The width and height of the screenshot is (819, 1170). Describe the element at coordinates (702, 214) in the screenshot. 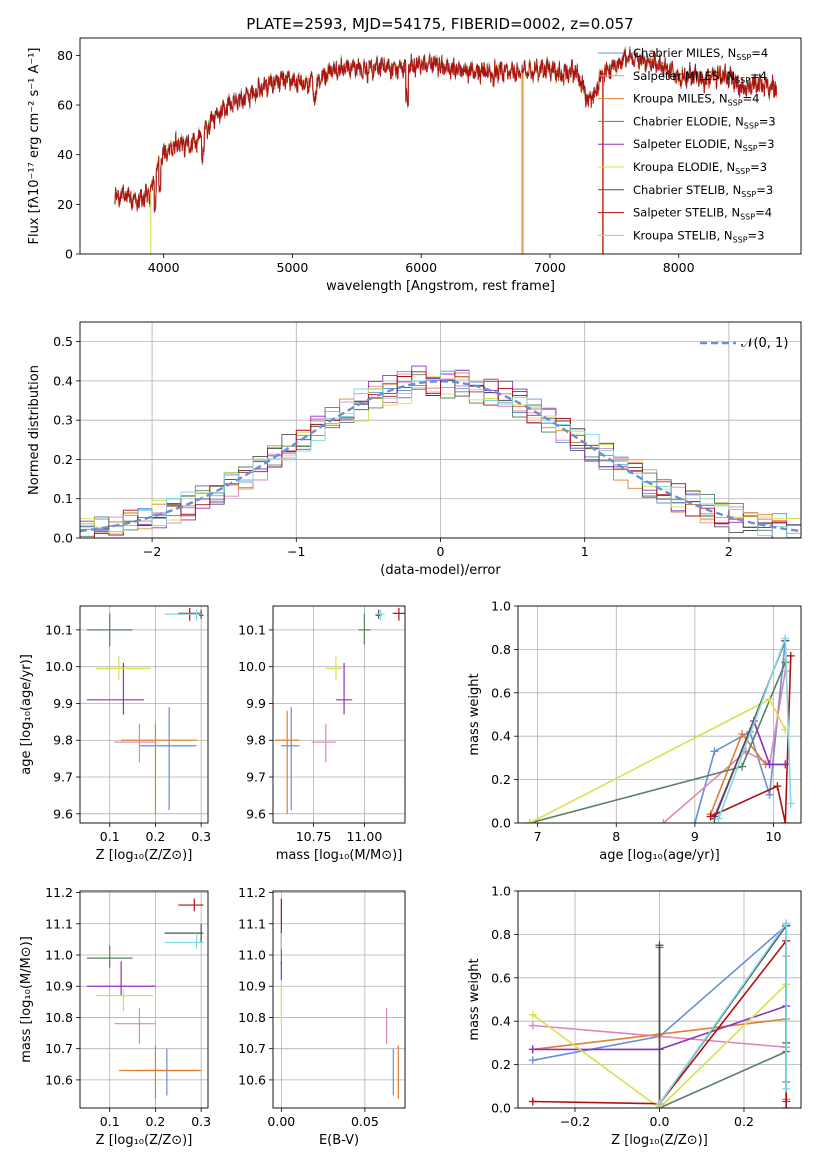

I see `legend-entry: Salpeter STELIB, NSSP=4` at that location.